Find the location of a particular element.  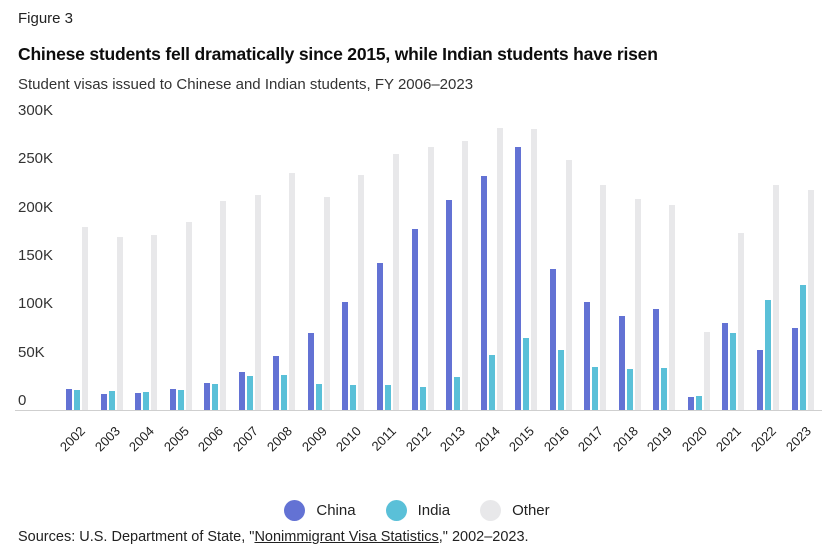

bar-india-2019 is located at coordinates (664, 389).